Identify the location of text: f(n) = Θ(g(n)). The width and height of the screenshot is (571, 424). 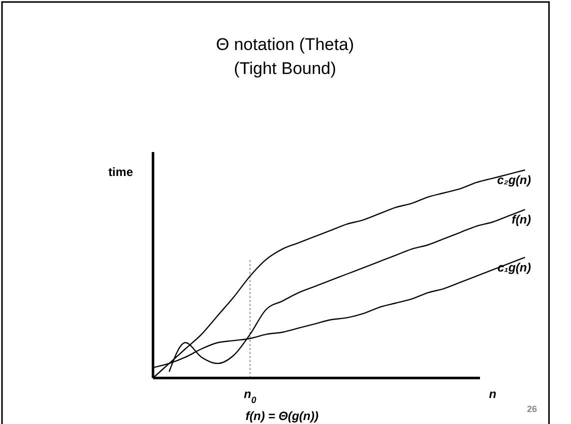
(282, 416).